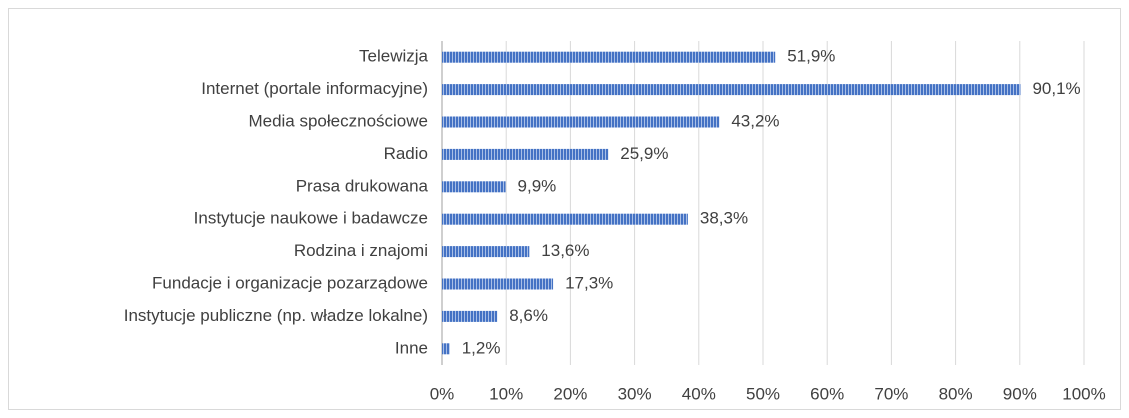 This screenshot has width=1129, height=418. I want to click on y-tick-label: Fundacje i organizacje pozarządowe, so click(290, 282).